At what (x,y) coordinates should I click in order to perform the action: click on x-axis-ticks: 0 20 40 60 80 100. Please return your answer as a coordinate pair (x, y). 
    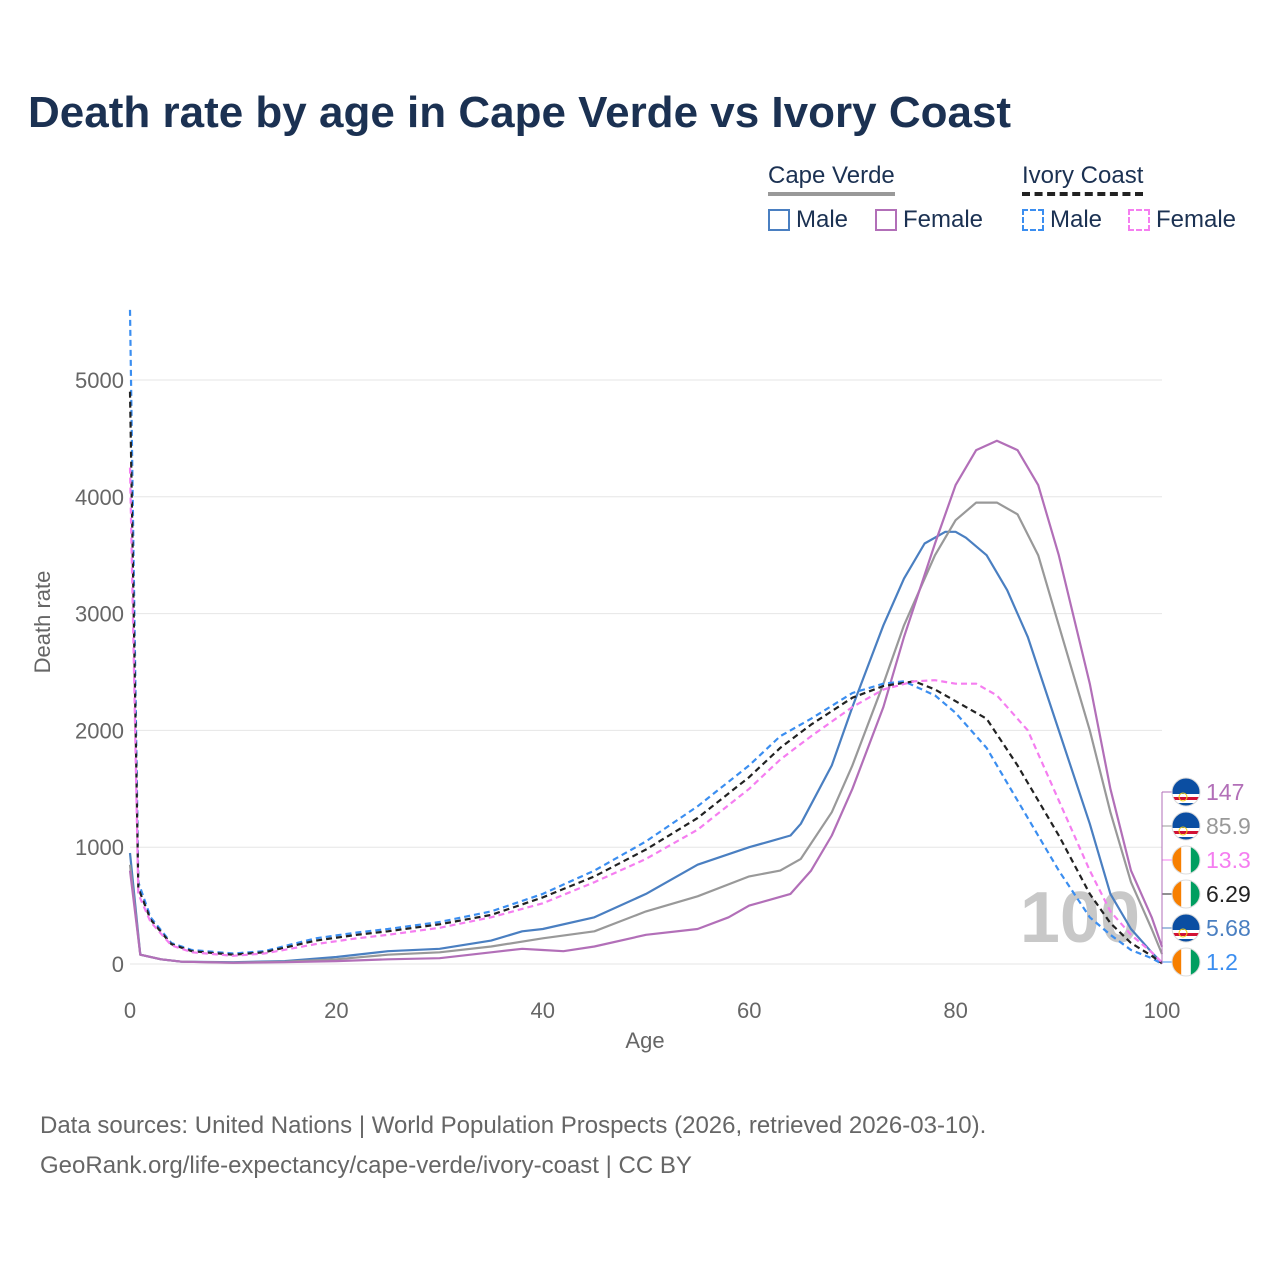
    Looking at the image, I should click on (652, 1010).